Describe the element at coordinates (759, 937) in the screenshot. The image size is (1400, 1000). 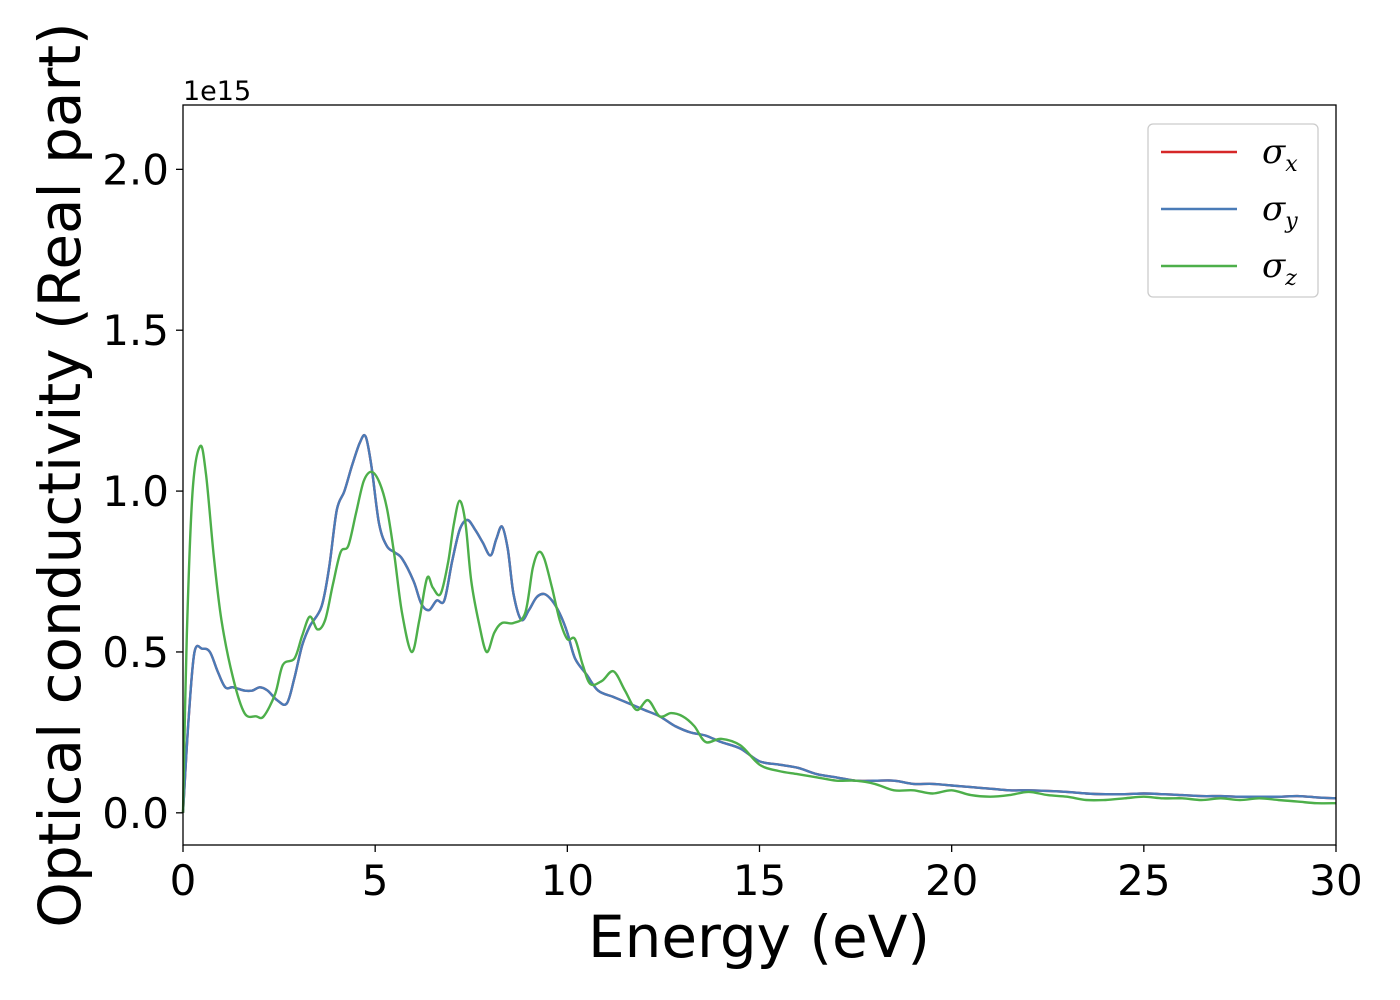
I see `x-axis-title: Energy (eV)` at that location.